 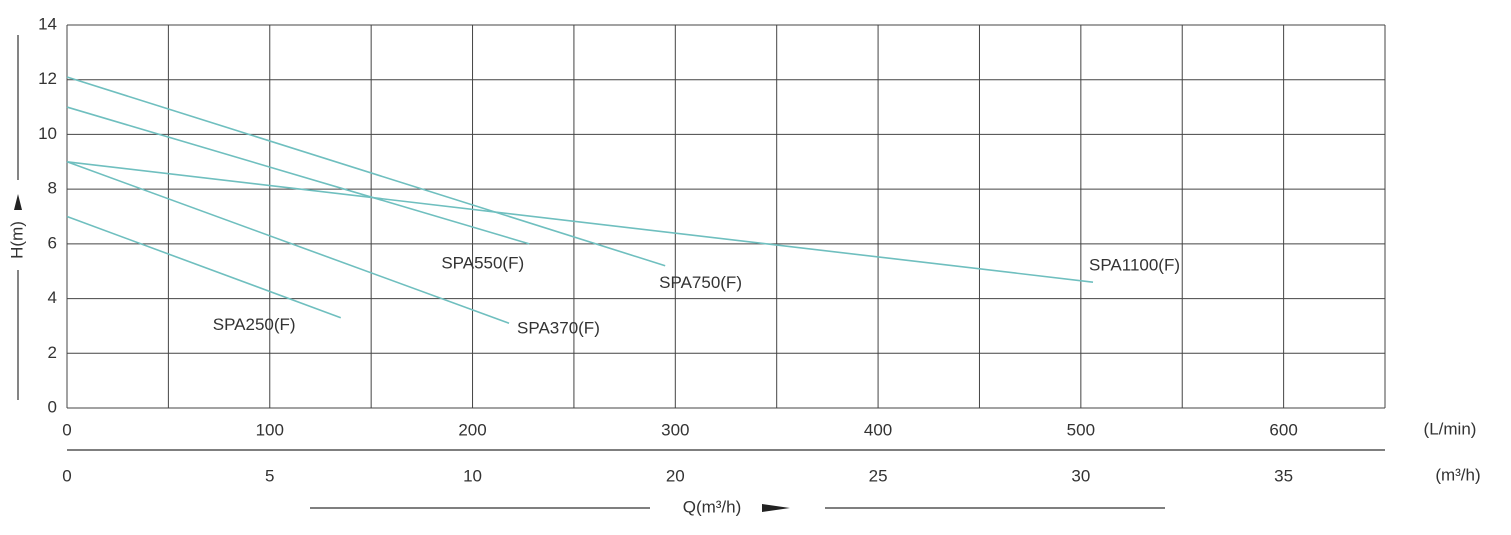 I want to click on x2-tick-label: 5, so click(x=269, y=475).